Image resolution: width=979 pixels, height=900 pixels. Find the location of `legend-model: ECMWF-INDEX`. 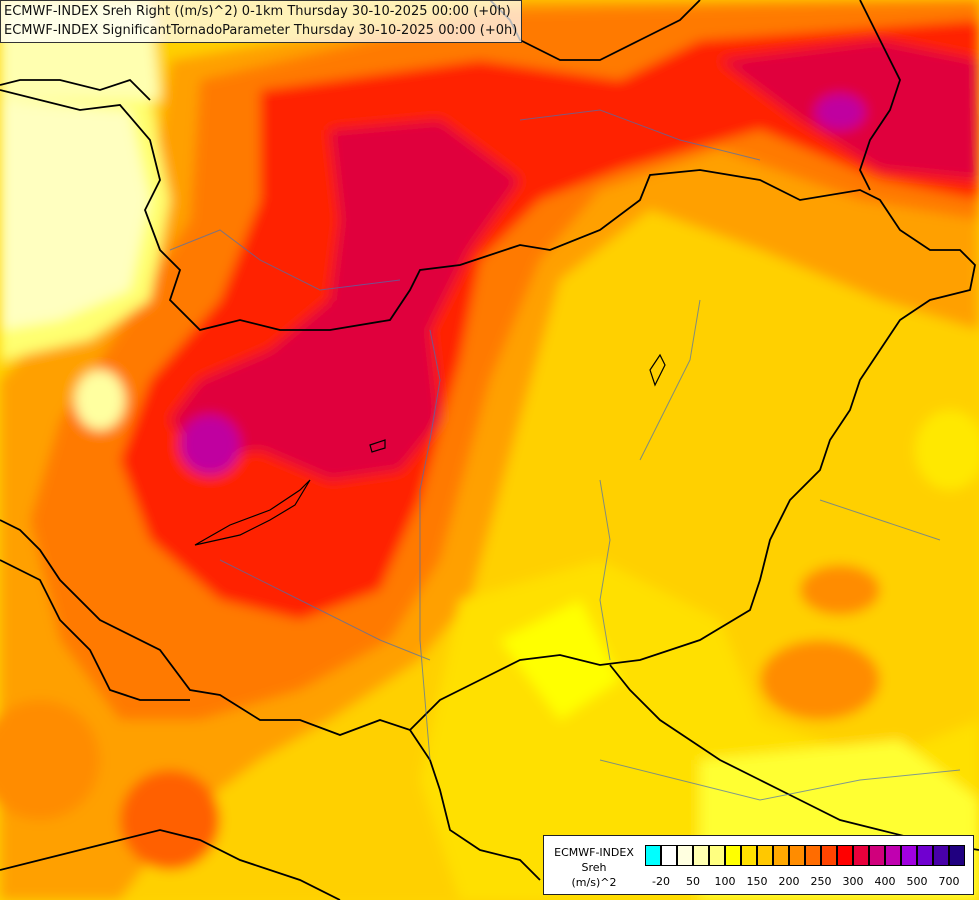

legend-model: ECMWF-INDEX is located at coordinates (594, 852).